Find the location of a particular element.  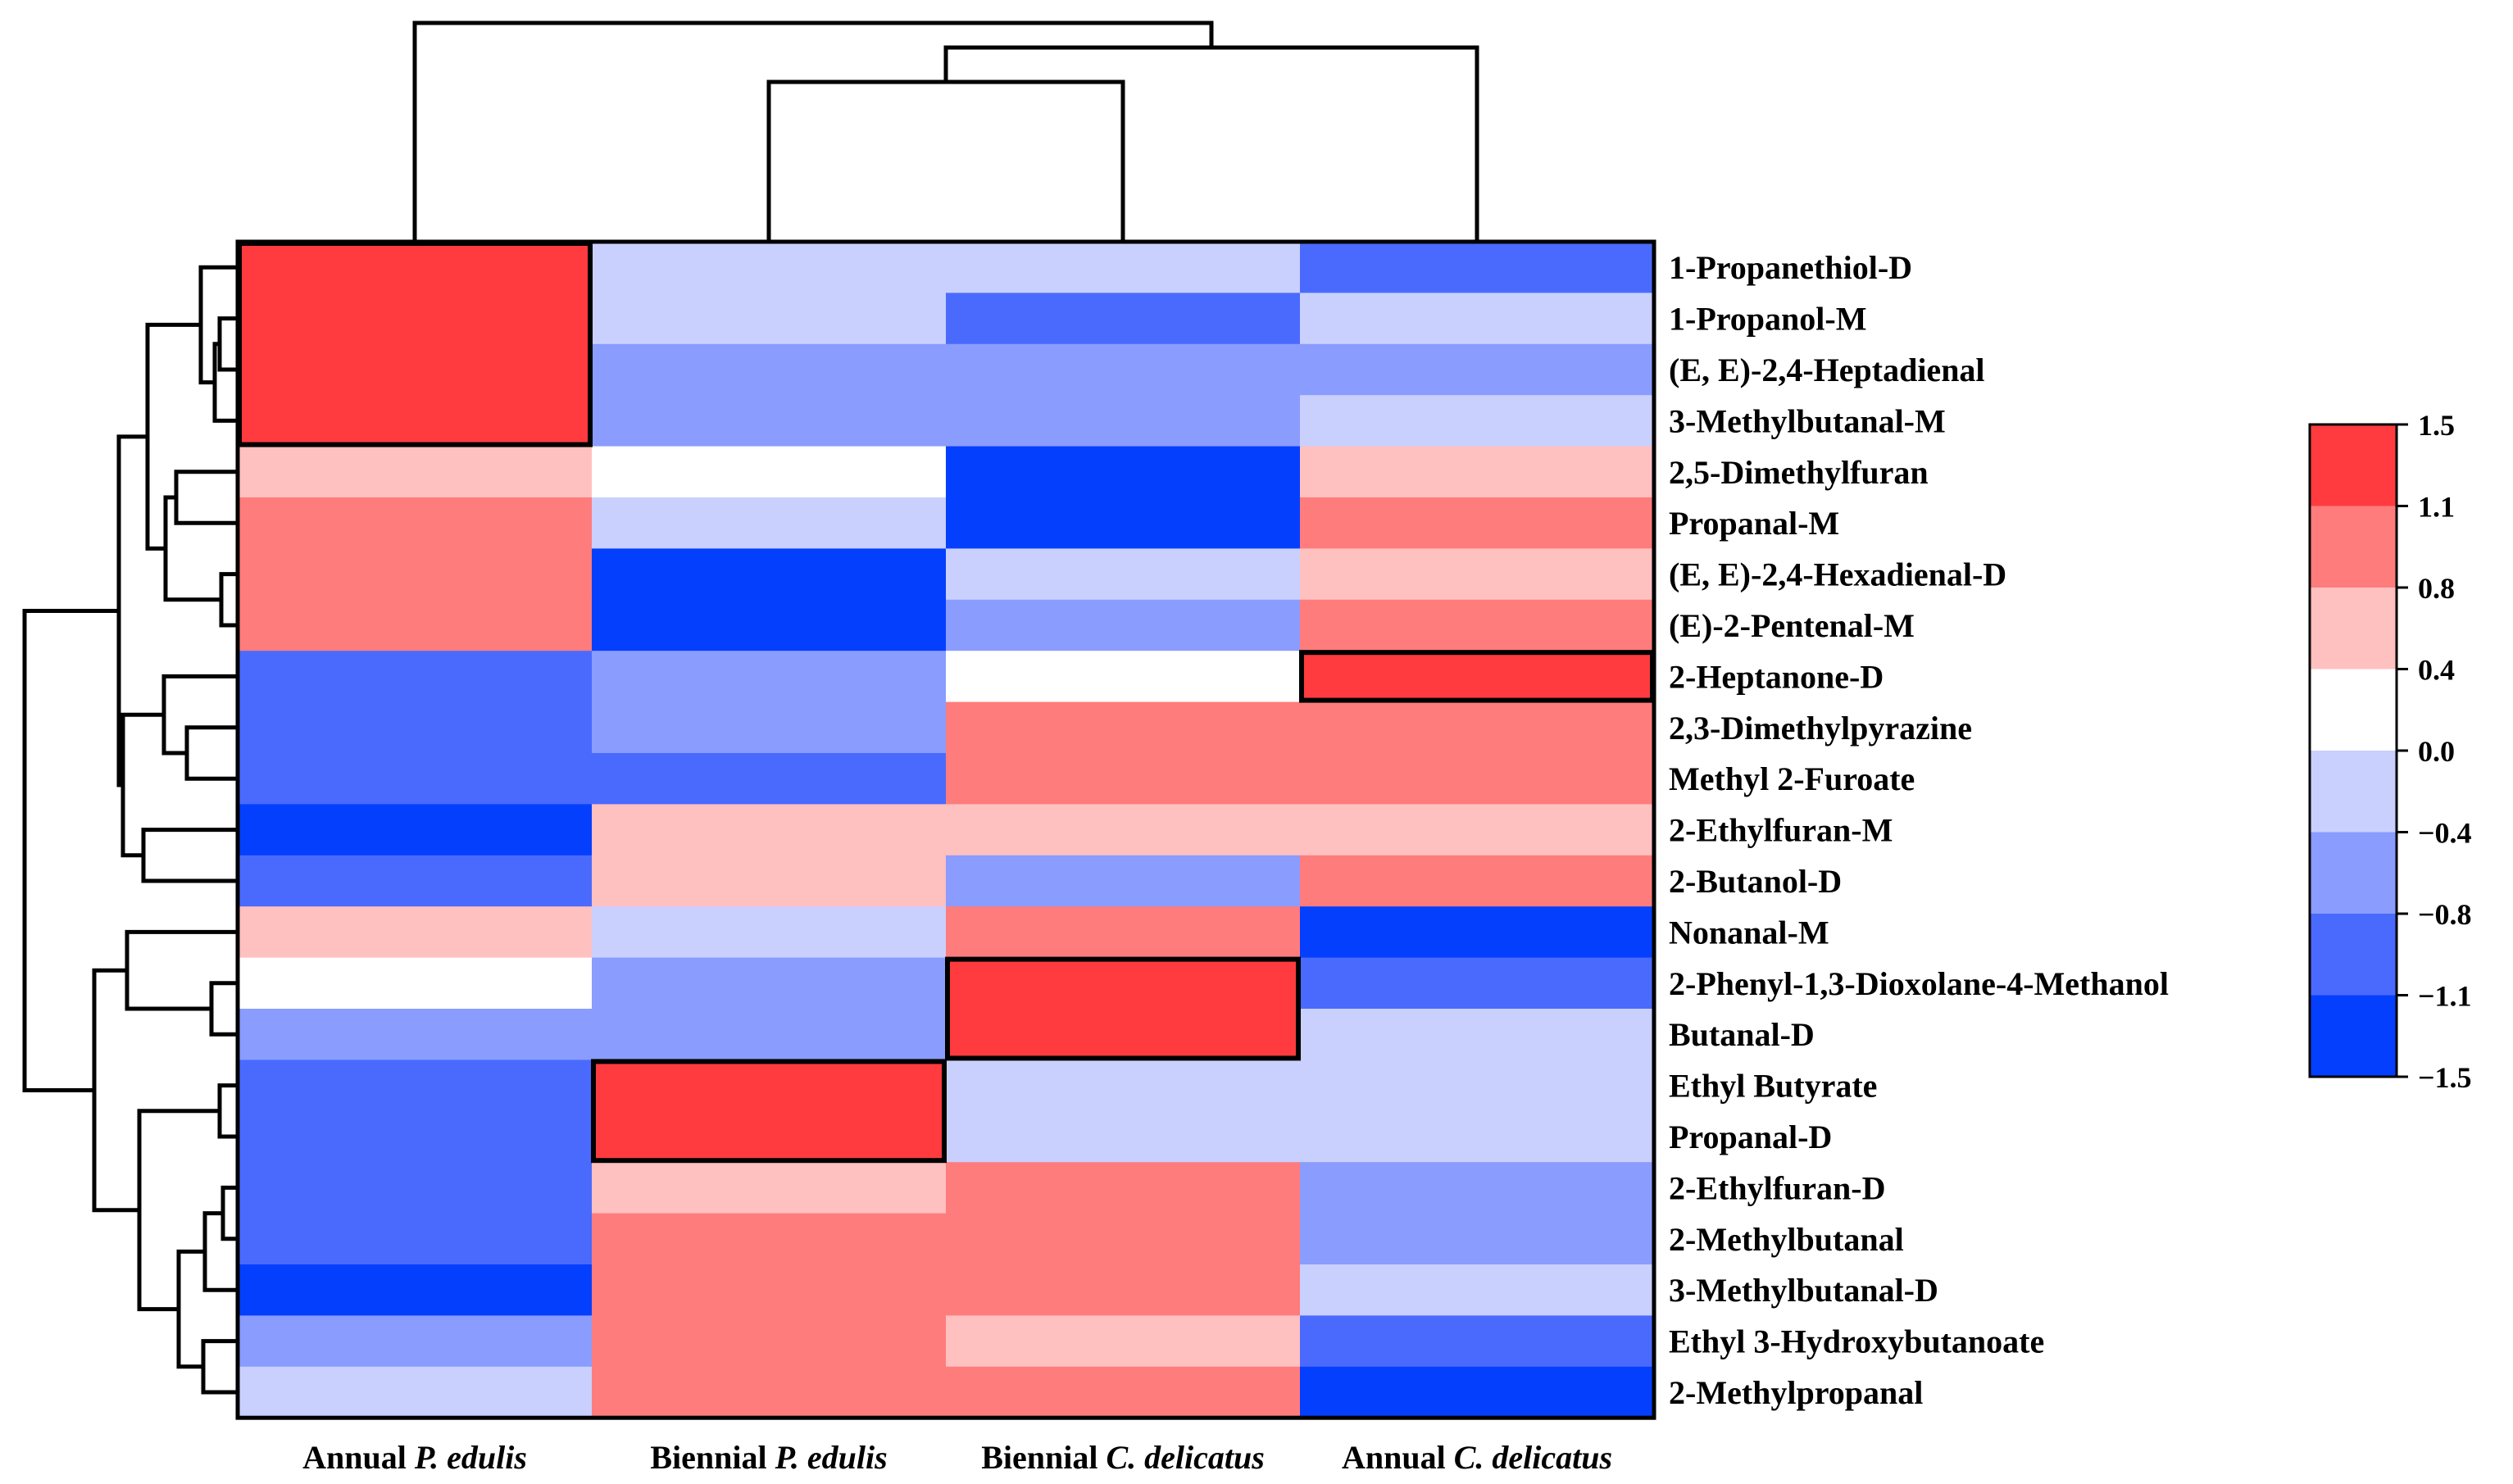

row-label: 2,3-Dimethylpyrazine is located at coordinates (1820, 728).